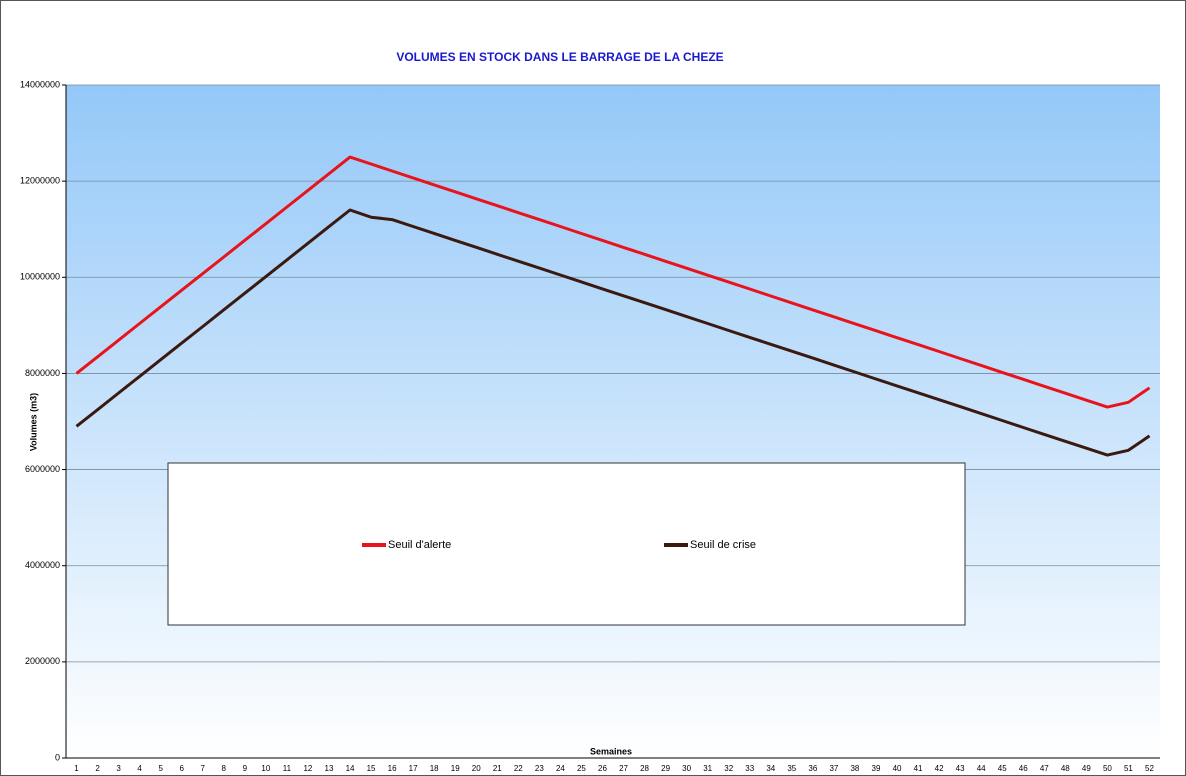  Describe the element at coordinates (40, 84) in the screenshot. I see `y-tick-label: 14000000` at that location.